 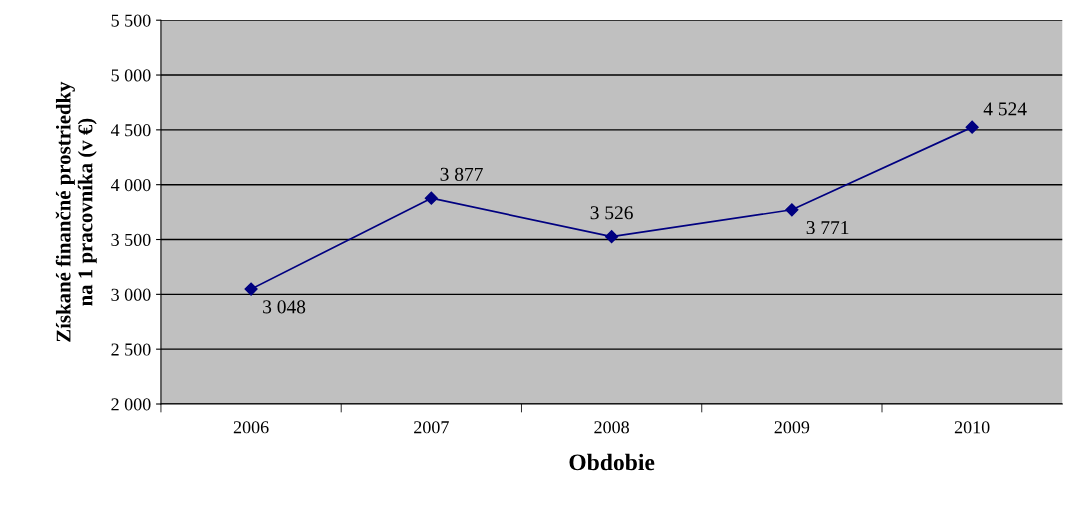 I want to click on x-tick-label: 2009, so click(x=792, y=427).